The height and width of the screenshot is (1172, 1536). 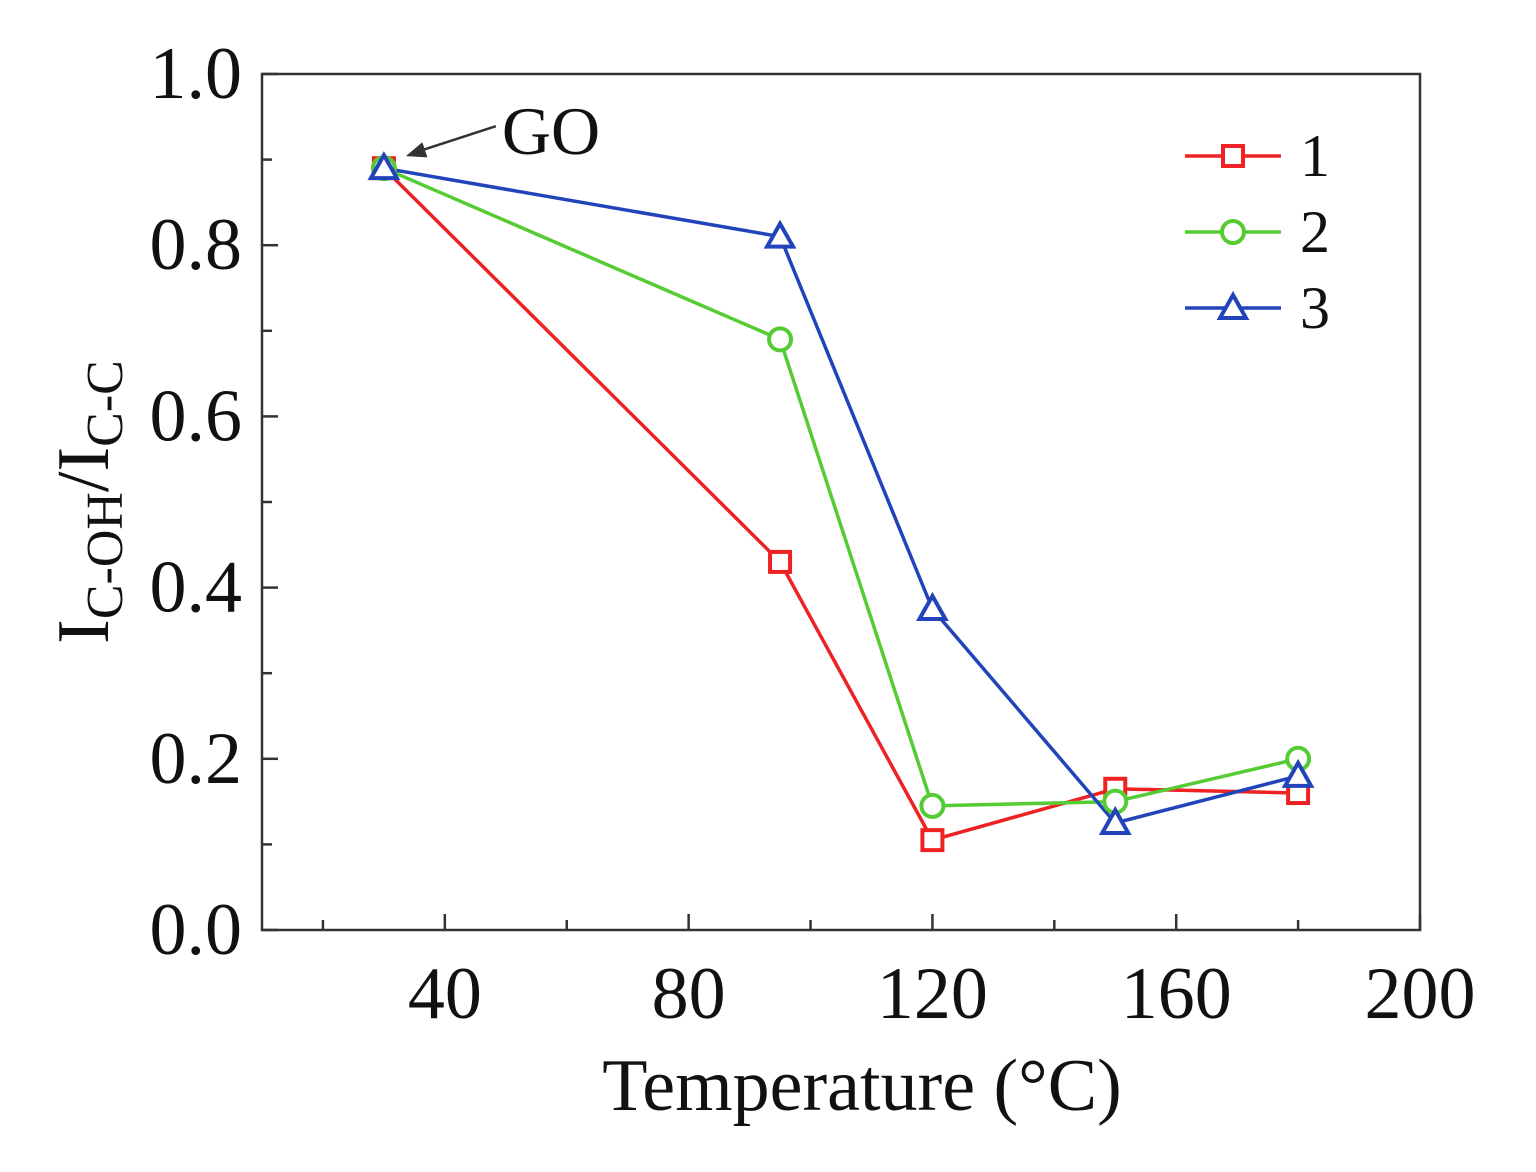 What do you see at coordinates (1315, 156) in the screenshot?
I see `legend-label-1: 1` at bounding box center [1315, 156].